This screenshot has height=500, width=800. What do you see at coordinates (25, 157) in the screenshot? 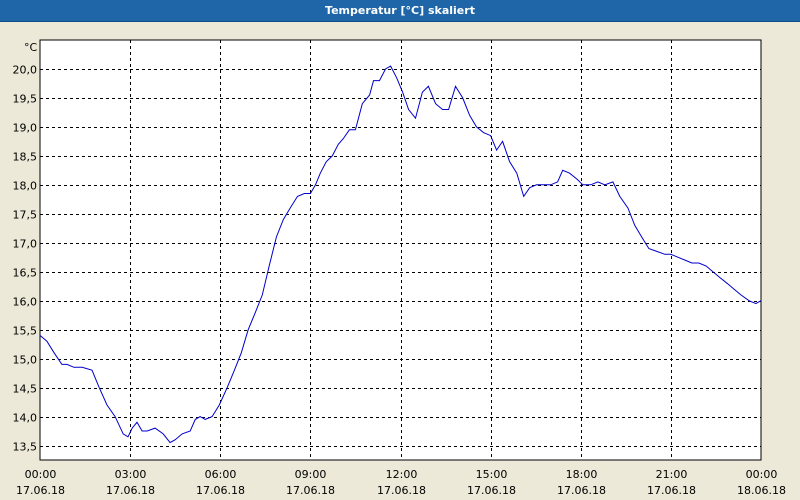
I see `y-tick-label: 18,5` at bounding box center [25, 157].